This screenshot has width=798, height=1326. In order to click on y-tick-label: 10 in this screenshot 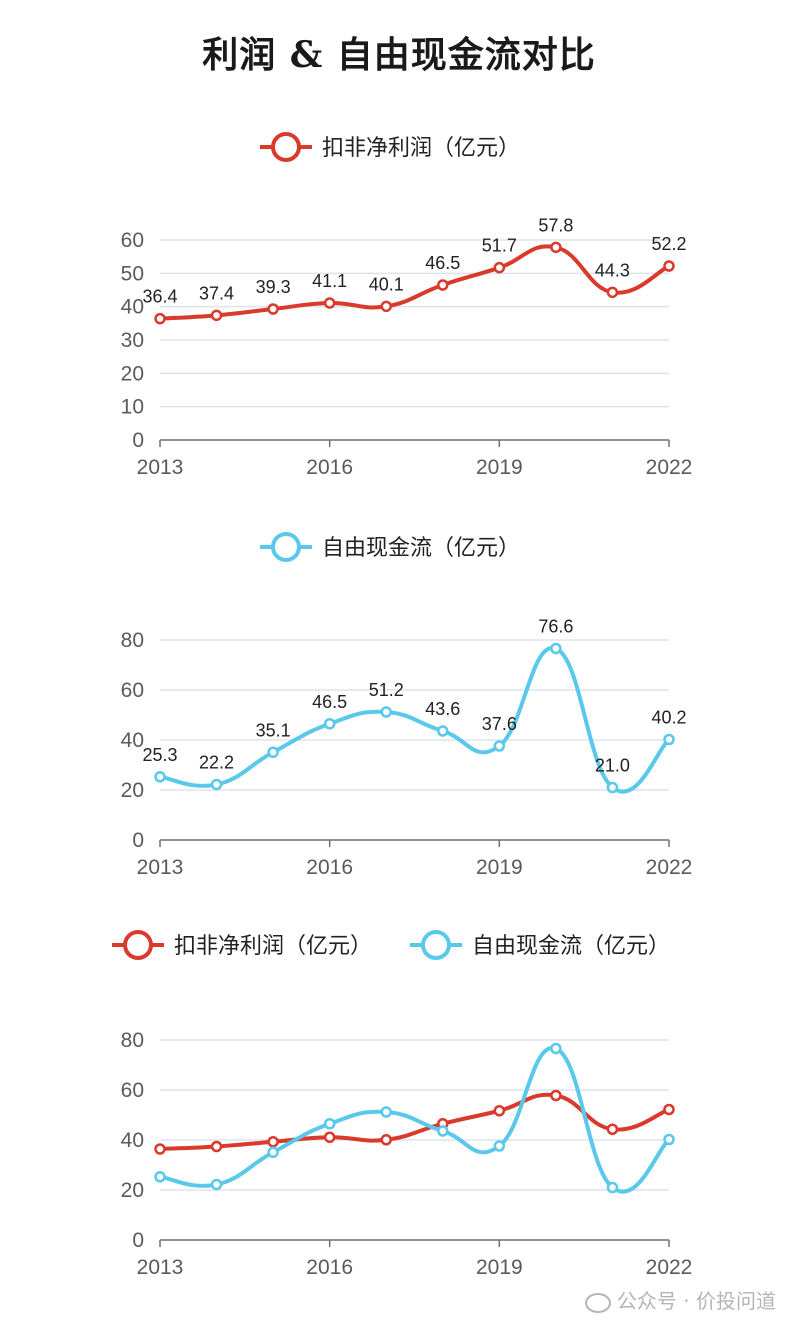, I will do `click(132, 407)`.